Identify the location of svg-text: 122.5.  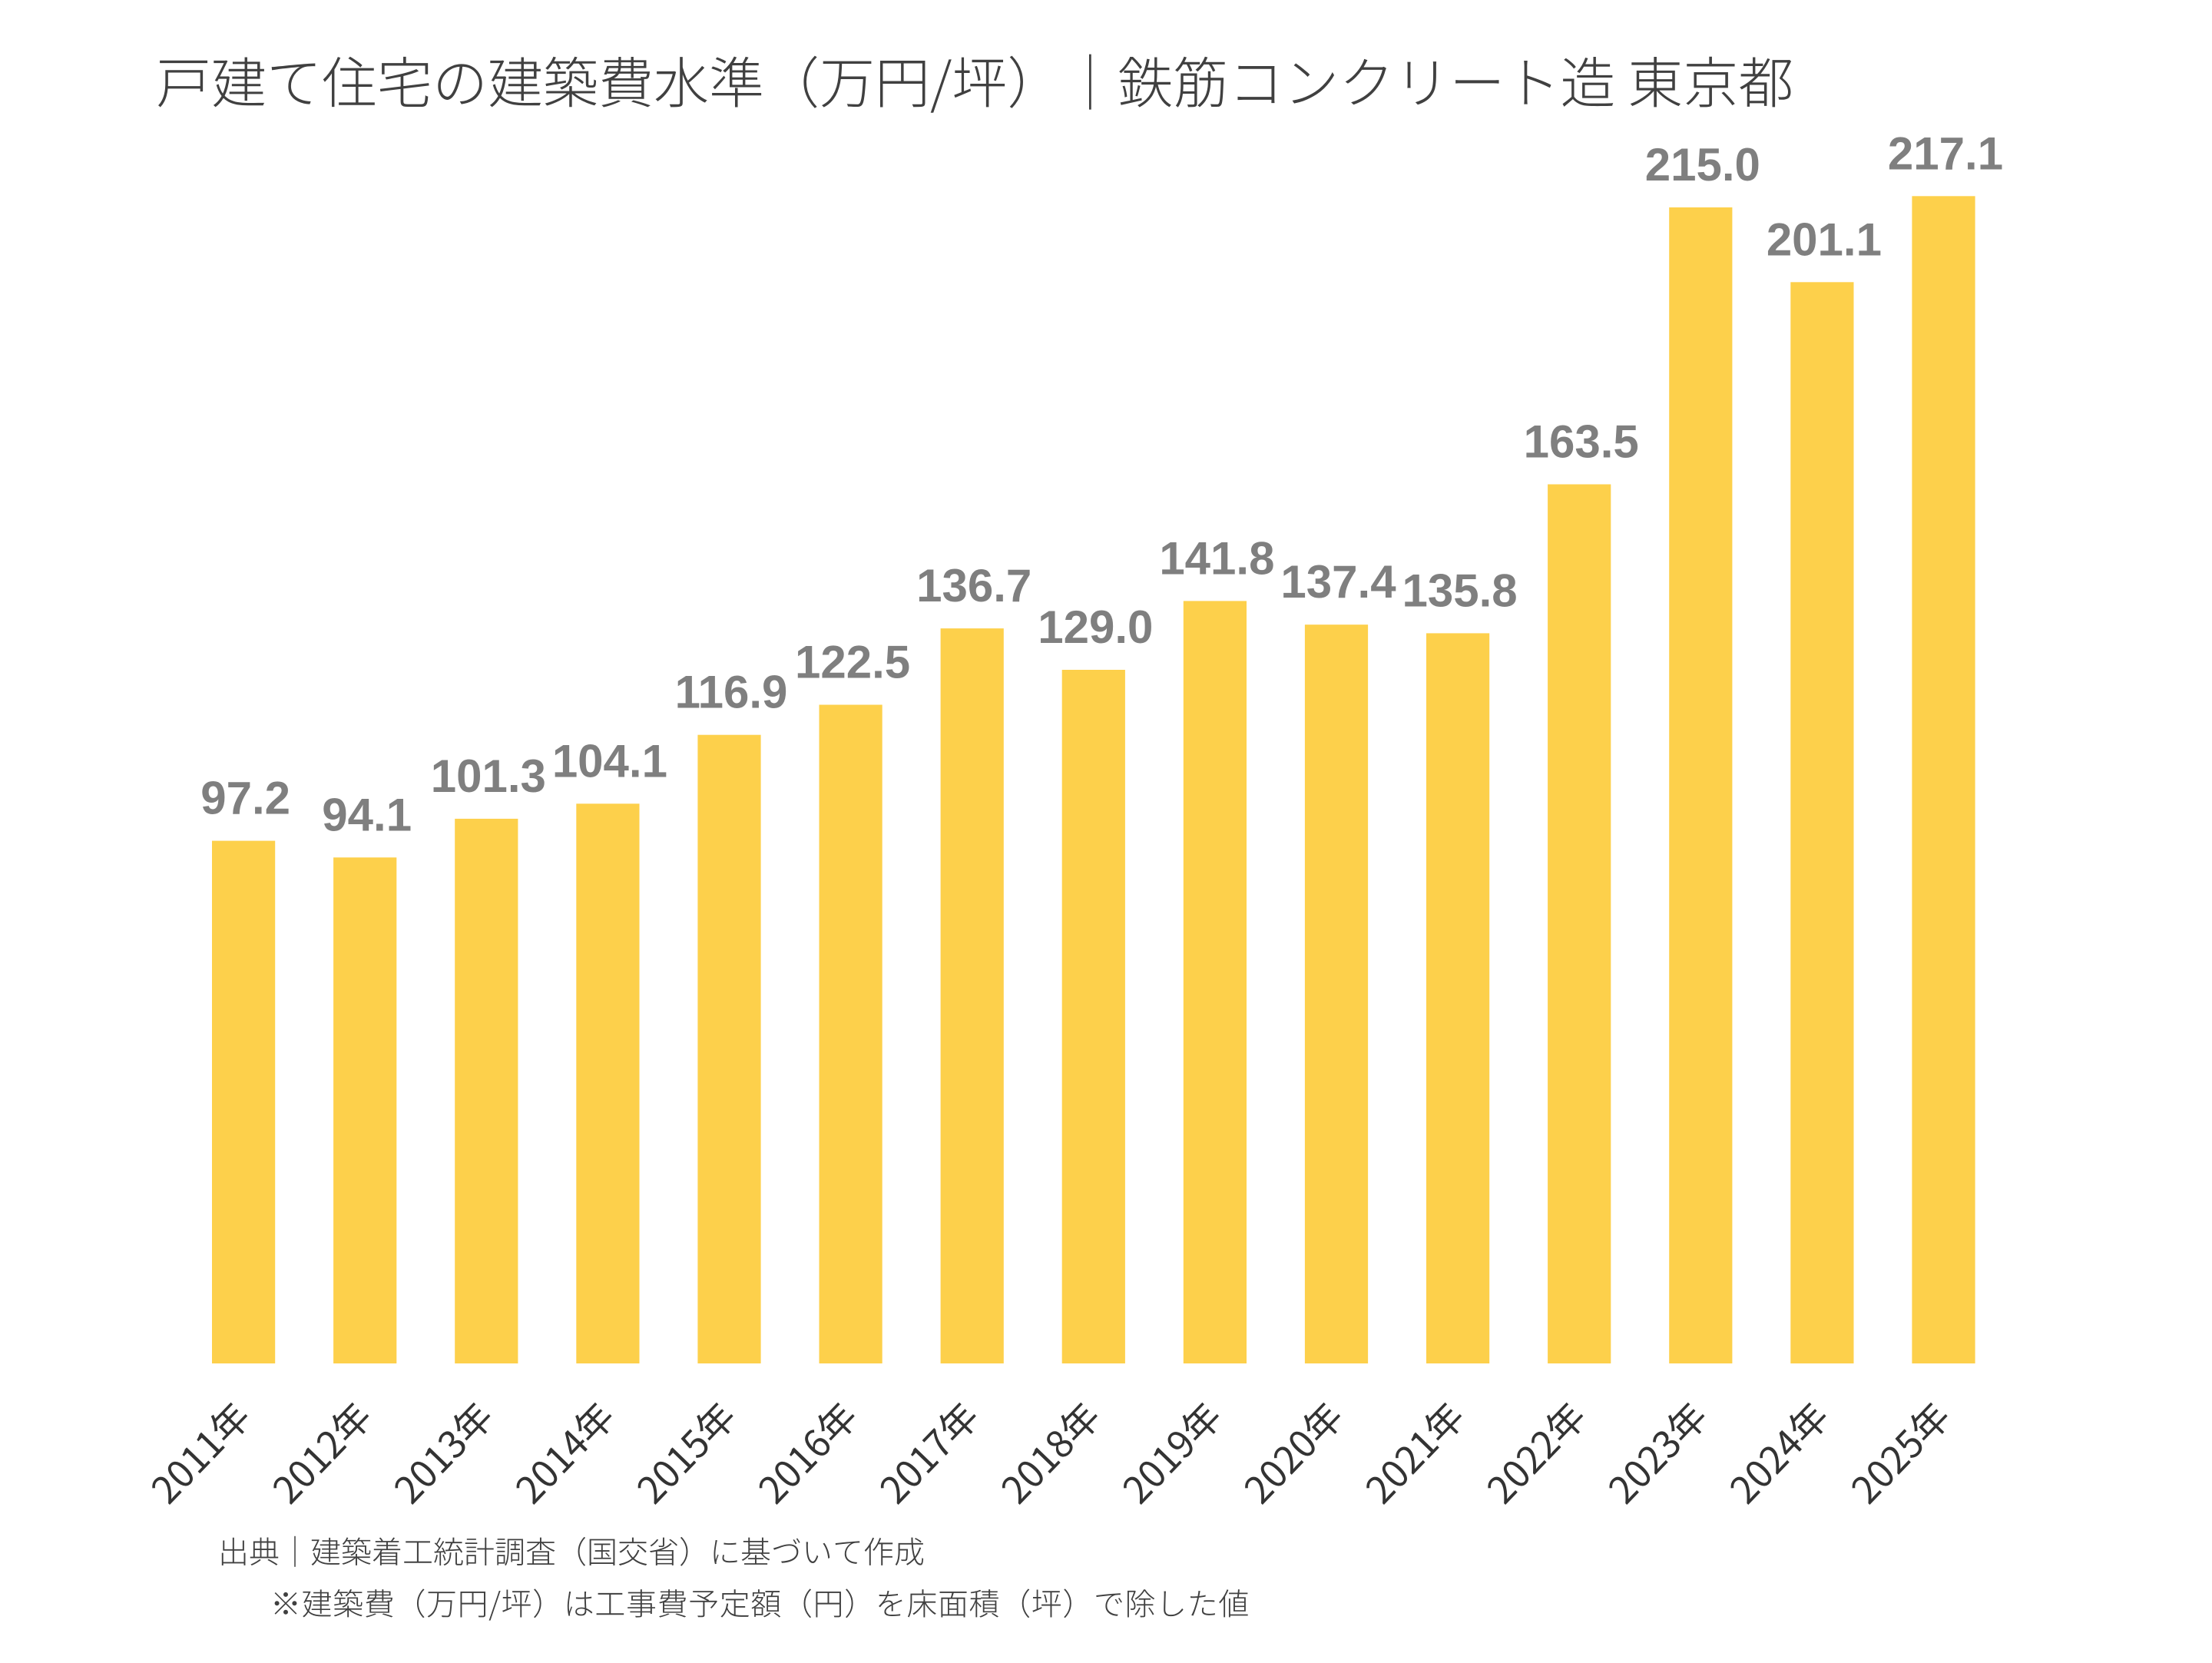
(853, 663).